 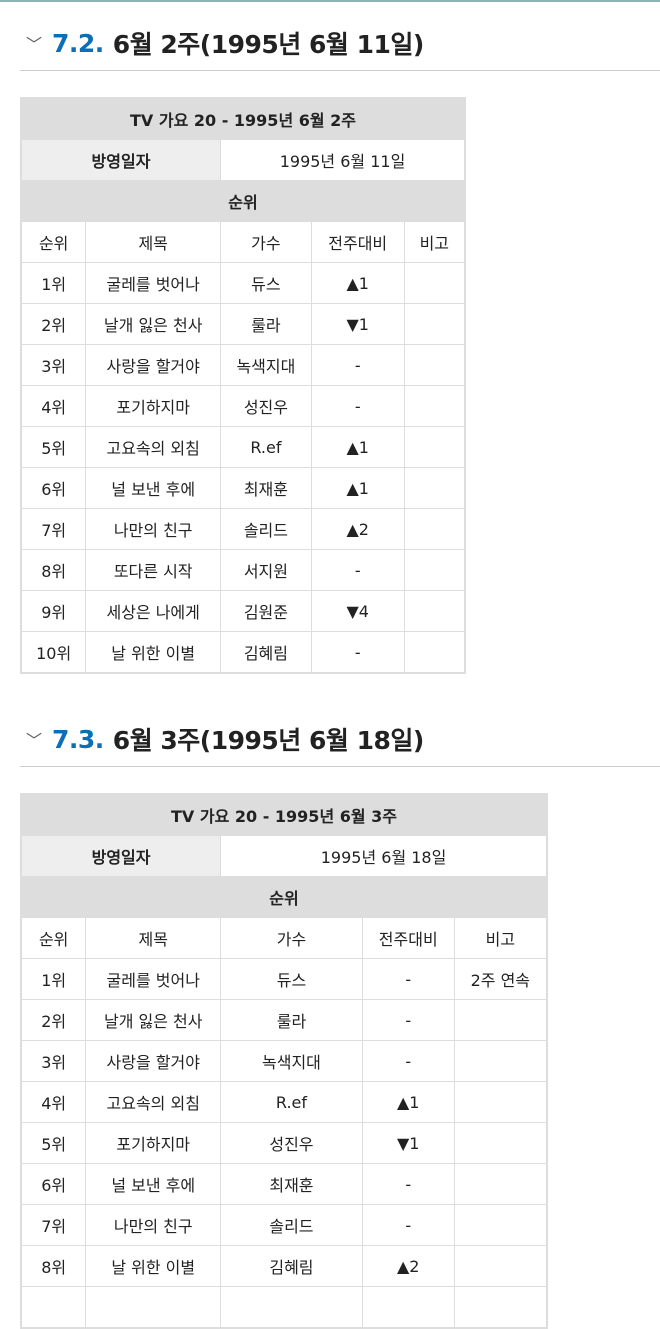 I want to click on table-cell: 최재훈, so click(x=291, y=1184).